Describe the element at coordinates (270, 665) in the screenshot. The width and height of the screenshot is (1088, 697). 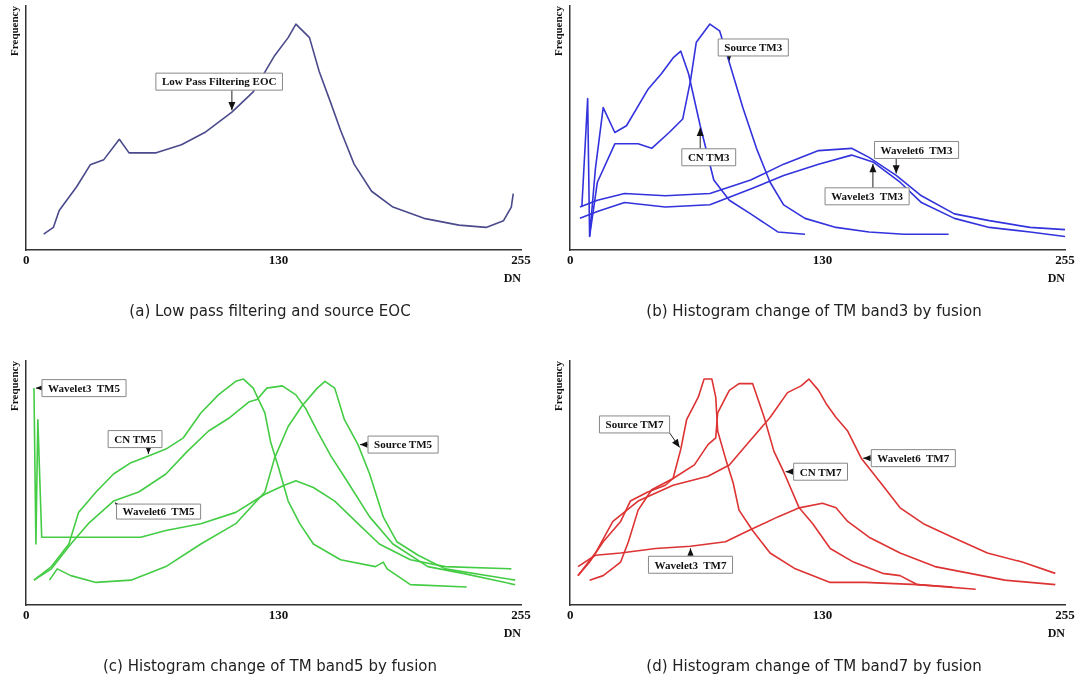
I see `text: (c) Histogram change of TM band5 by fusion` at that location.